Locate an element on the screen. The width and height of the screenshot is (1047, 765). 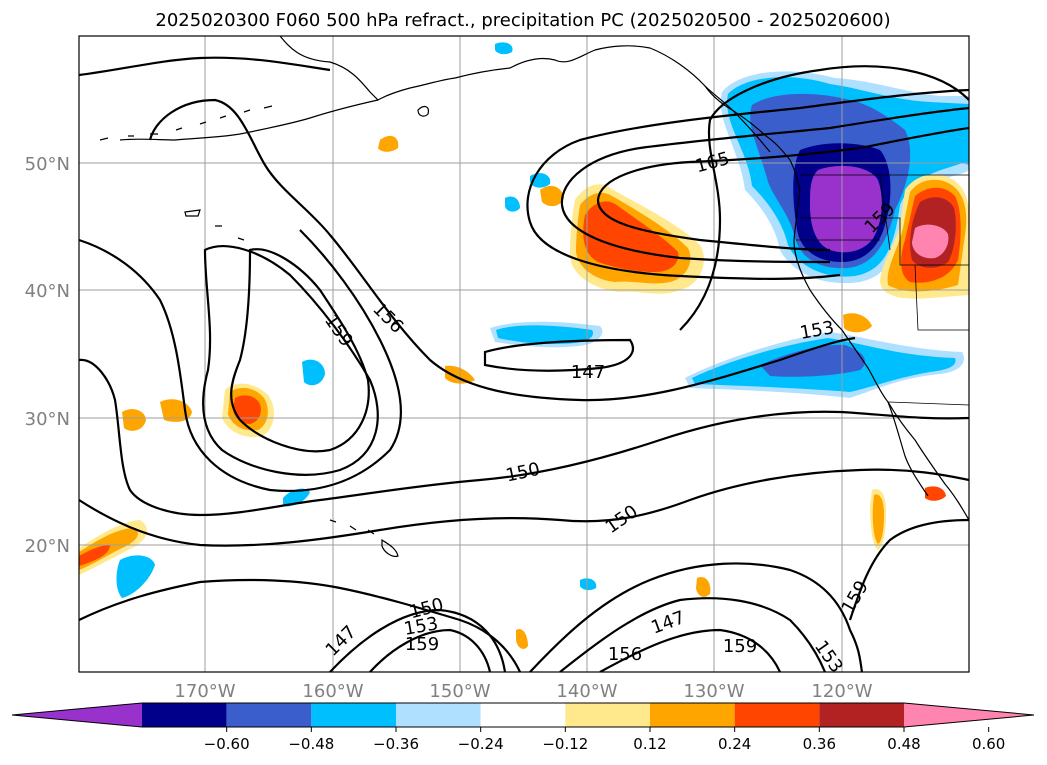
lat-label-20n: 20°N is located at coordinates (47, 546).